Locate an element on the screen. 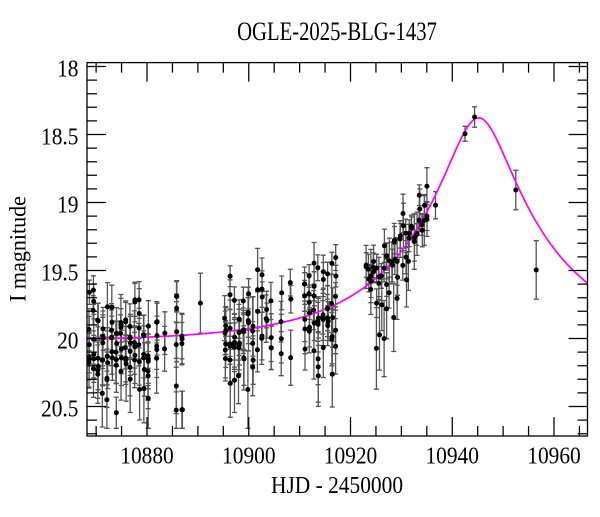  svg-text: 18 is located at coordinates (67, 68).